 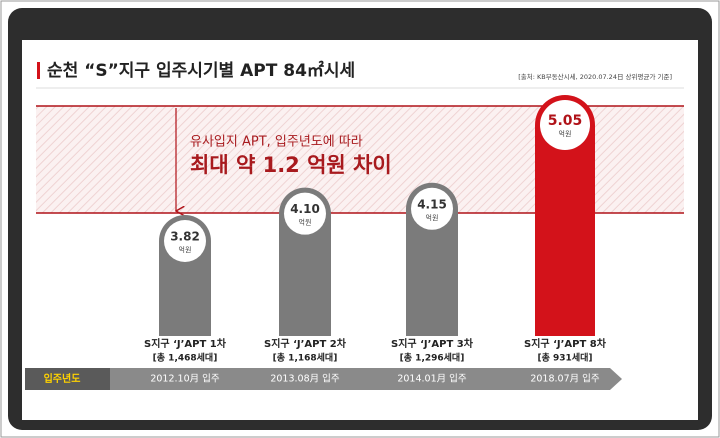 What do you see at coordinates (185, 343) in the screenshot?
I see `category-label: S지구 ‘J’APT 1차` at bounding box center [185, 343].